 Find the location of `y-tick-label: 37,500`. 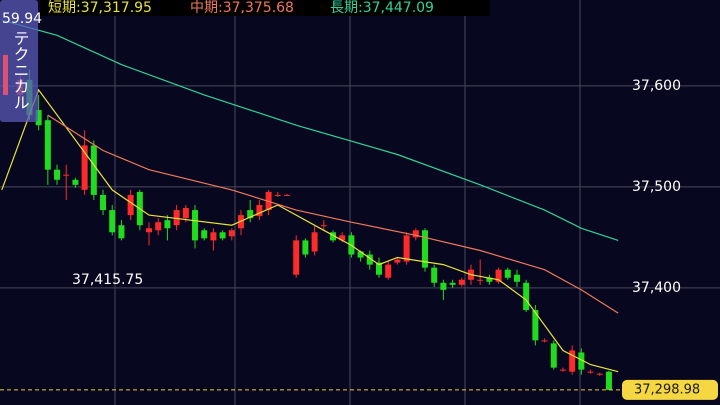

y-tick-label: 37,500 is located at coordinates (656, 187).